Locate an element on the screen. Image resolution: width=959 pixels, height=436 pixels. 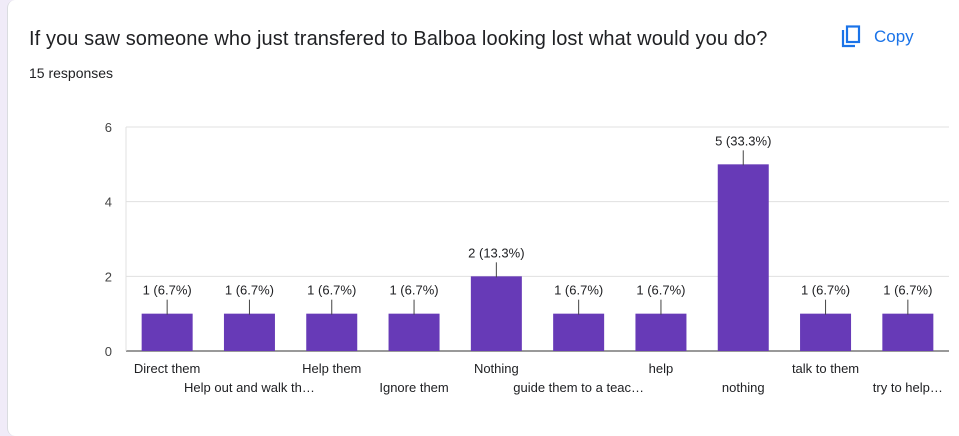
category-label: Nothing is located at coordinates (496, 368).